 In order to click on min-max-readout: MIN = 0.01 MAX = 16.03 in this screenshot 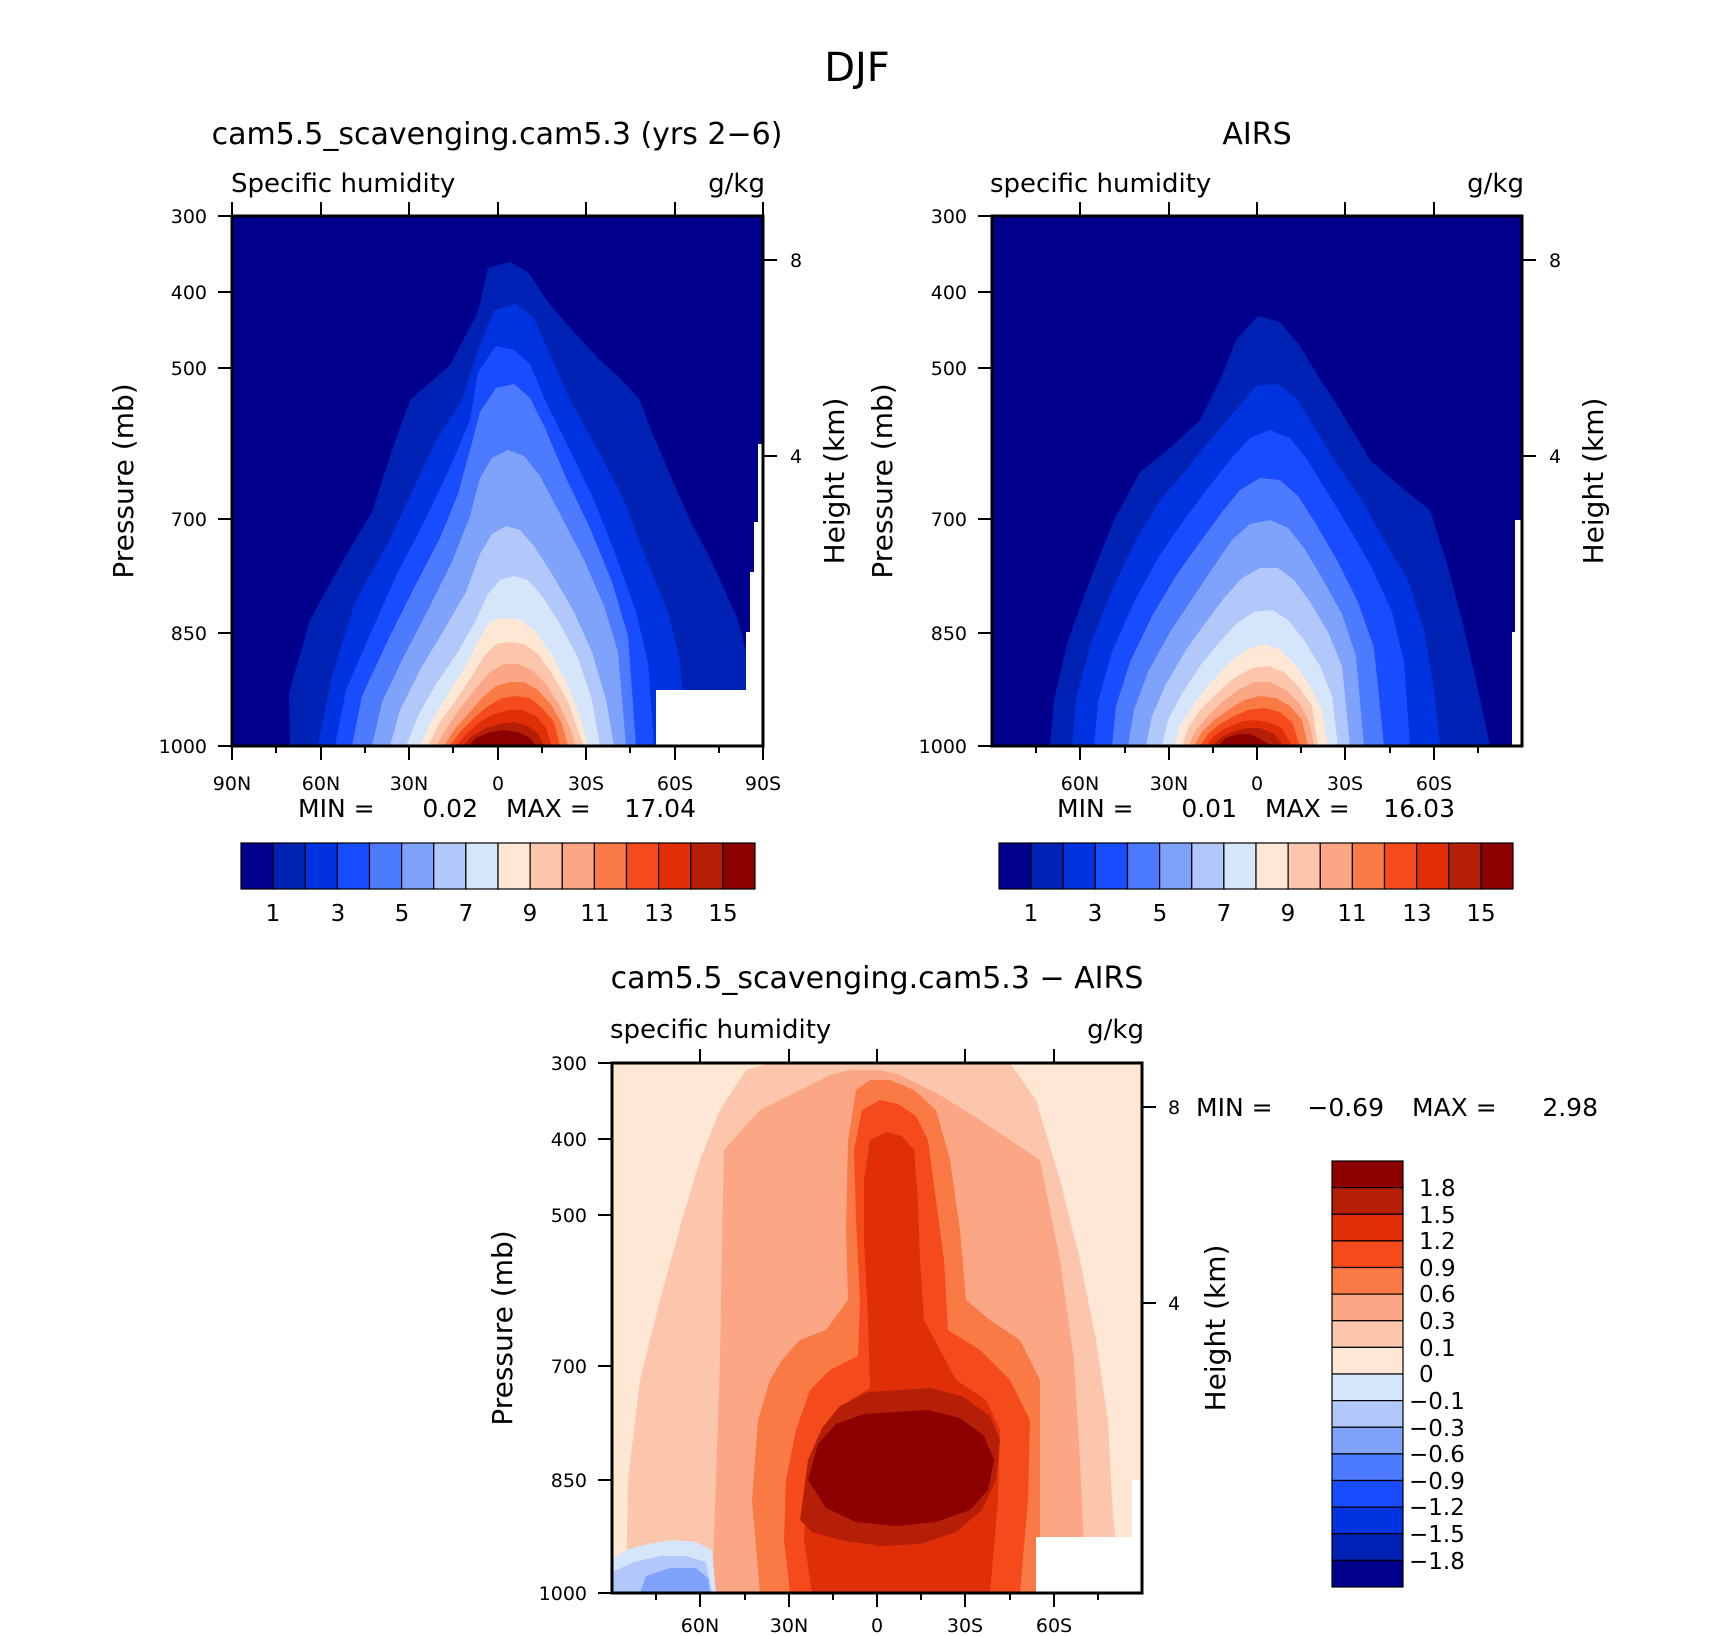, I will do `click(1256, 808)`.